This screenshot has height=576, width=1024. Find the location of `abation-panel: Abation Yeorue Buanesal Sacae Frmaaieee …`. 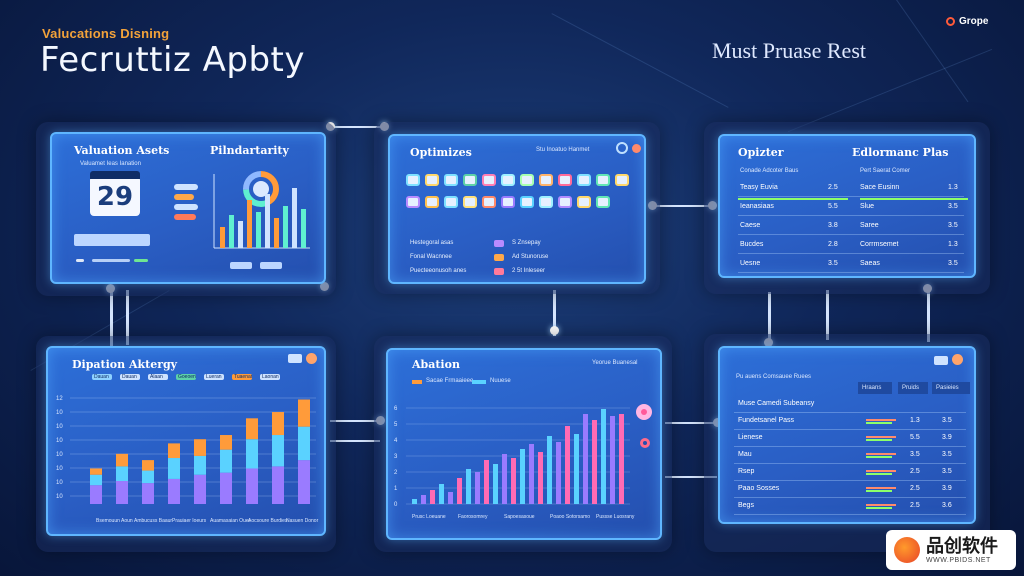

abation-panel: Abation Yeorue Buanesal Sacae Frmaaieee … is located at coordinates (524, 444).